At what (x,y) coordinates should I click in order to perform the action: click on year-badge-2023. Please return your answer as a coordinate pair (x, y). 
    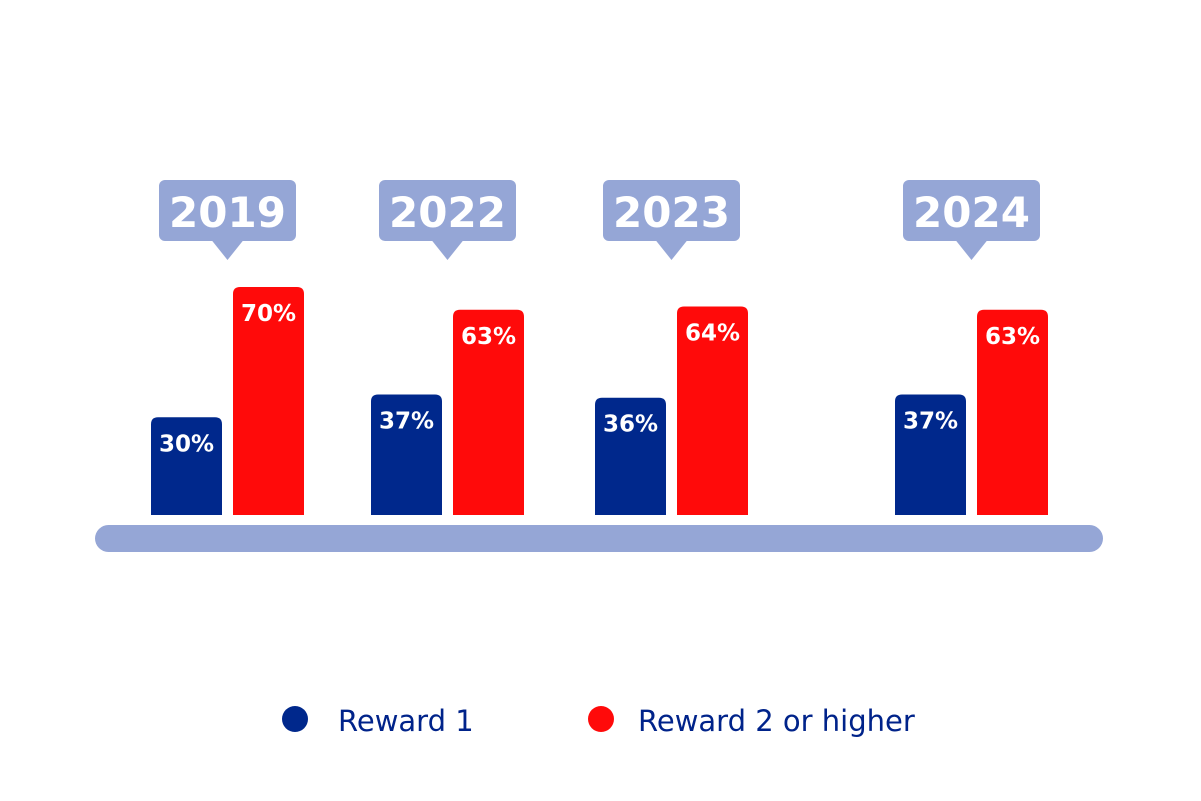
    Looking at the image, I should click on (671, 210).